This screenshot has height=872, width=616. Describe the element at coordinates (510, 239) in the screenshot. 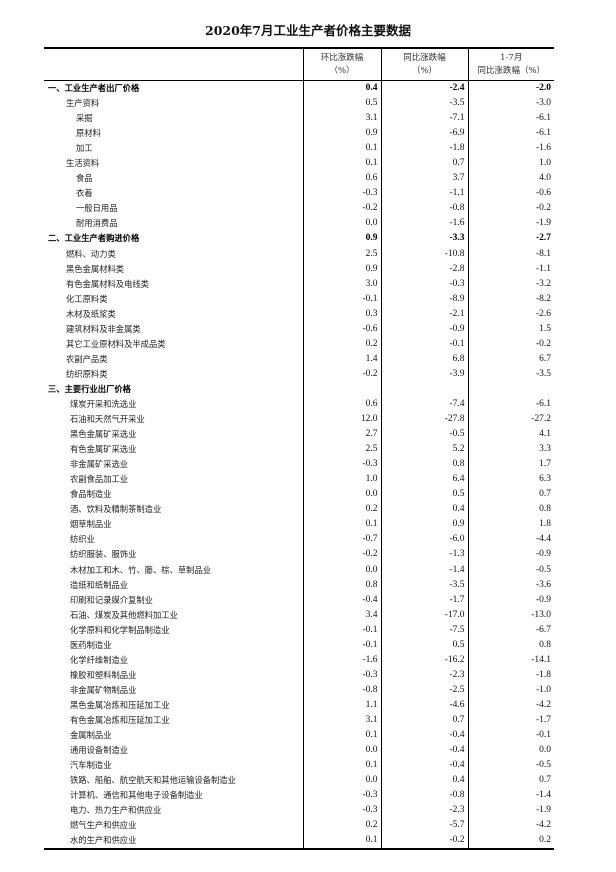

I see `ytd-value: -2.7` at that location.